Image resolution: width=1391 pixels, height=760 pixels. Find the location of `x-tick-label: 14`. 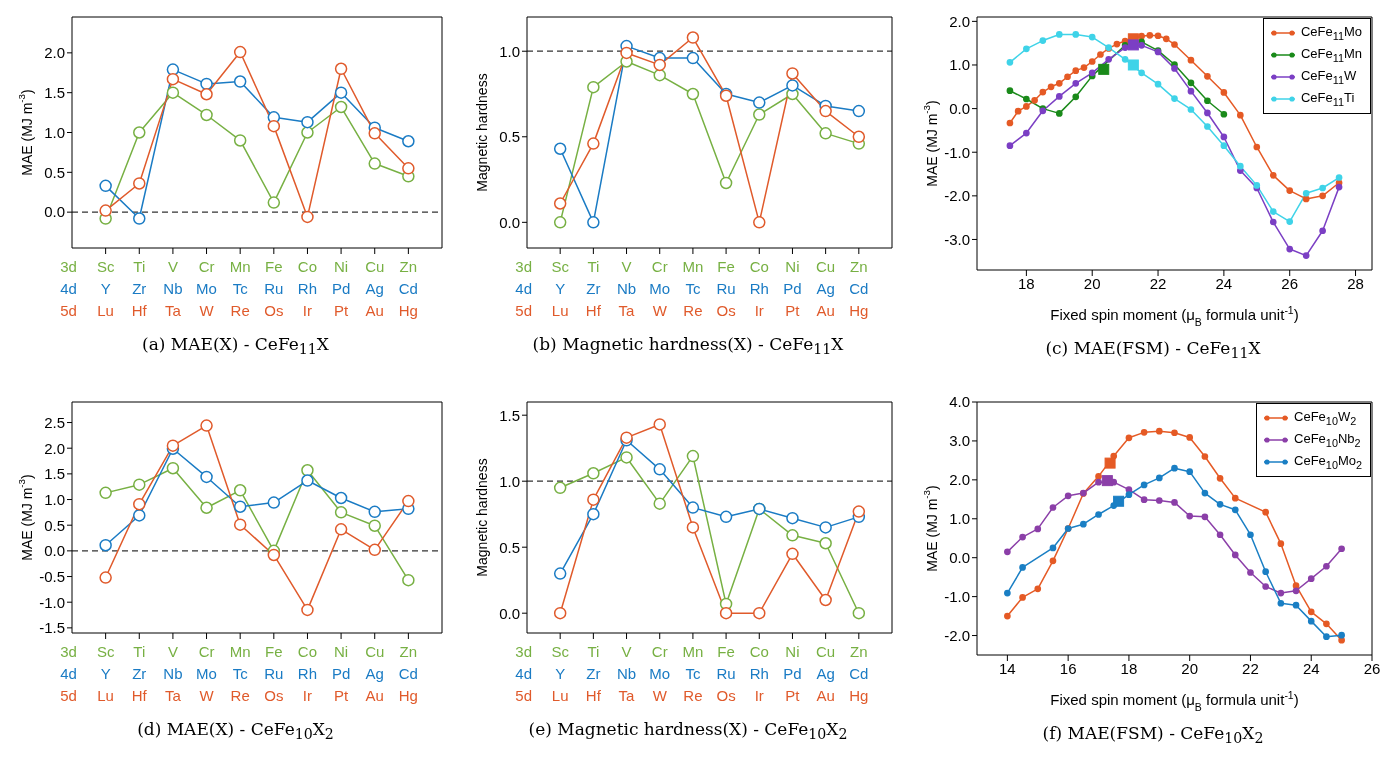

x-tick-label: 14 is located at coordinates (1007, 668).